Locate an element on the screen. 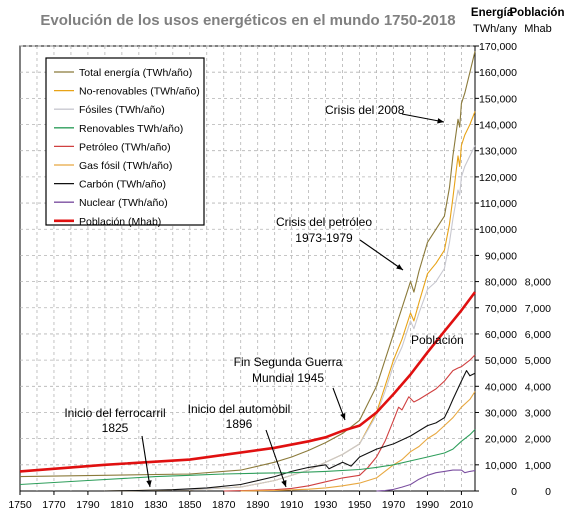  legend-label: Total energía (TWh/año) is located at coordinates (135, 73).